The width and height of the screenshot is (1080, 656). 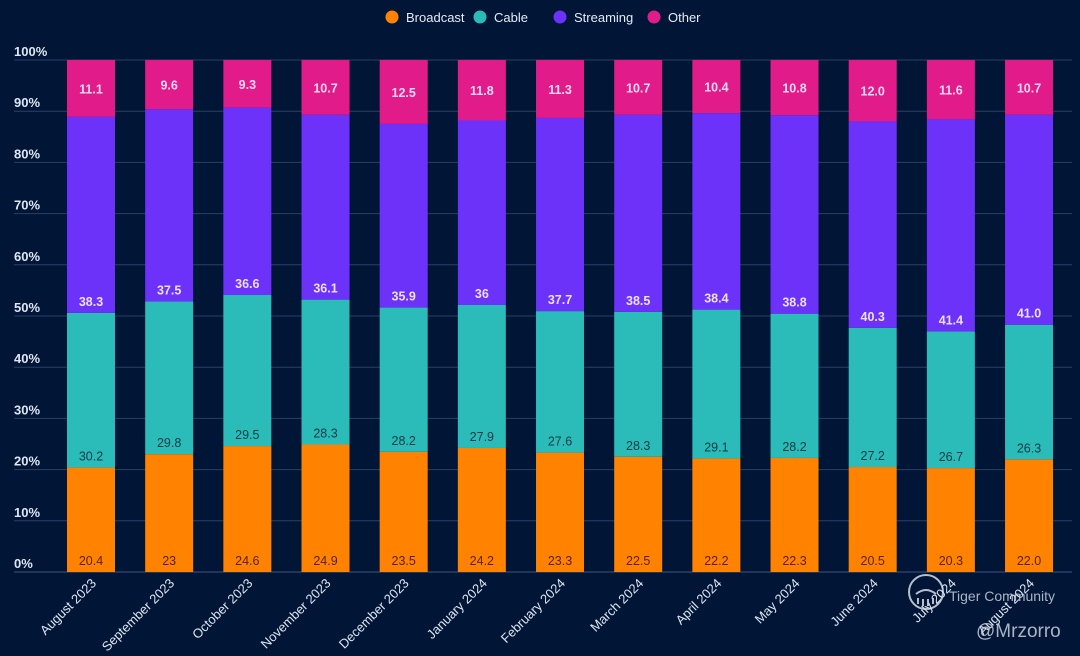 What do you see at coordinates (91, 561) in the screenshot?
I see `data-label-broadcast: 20.4` at bounding box center [91, 561].